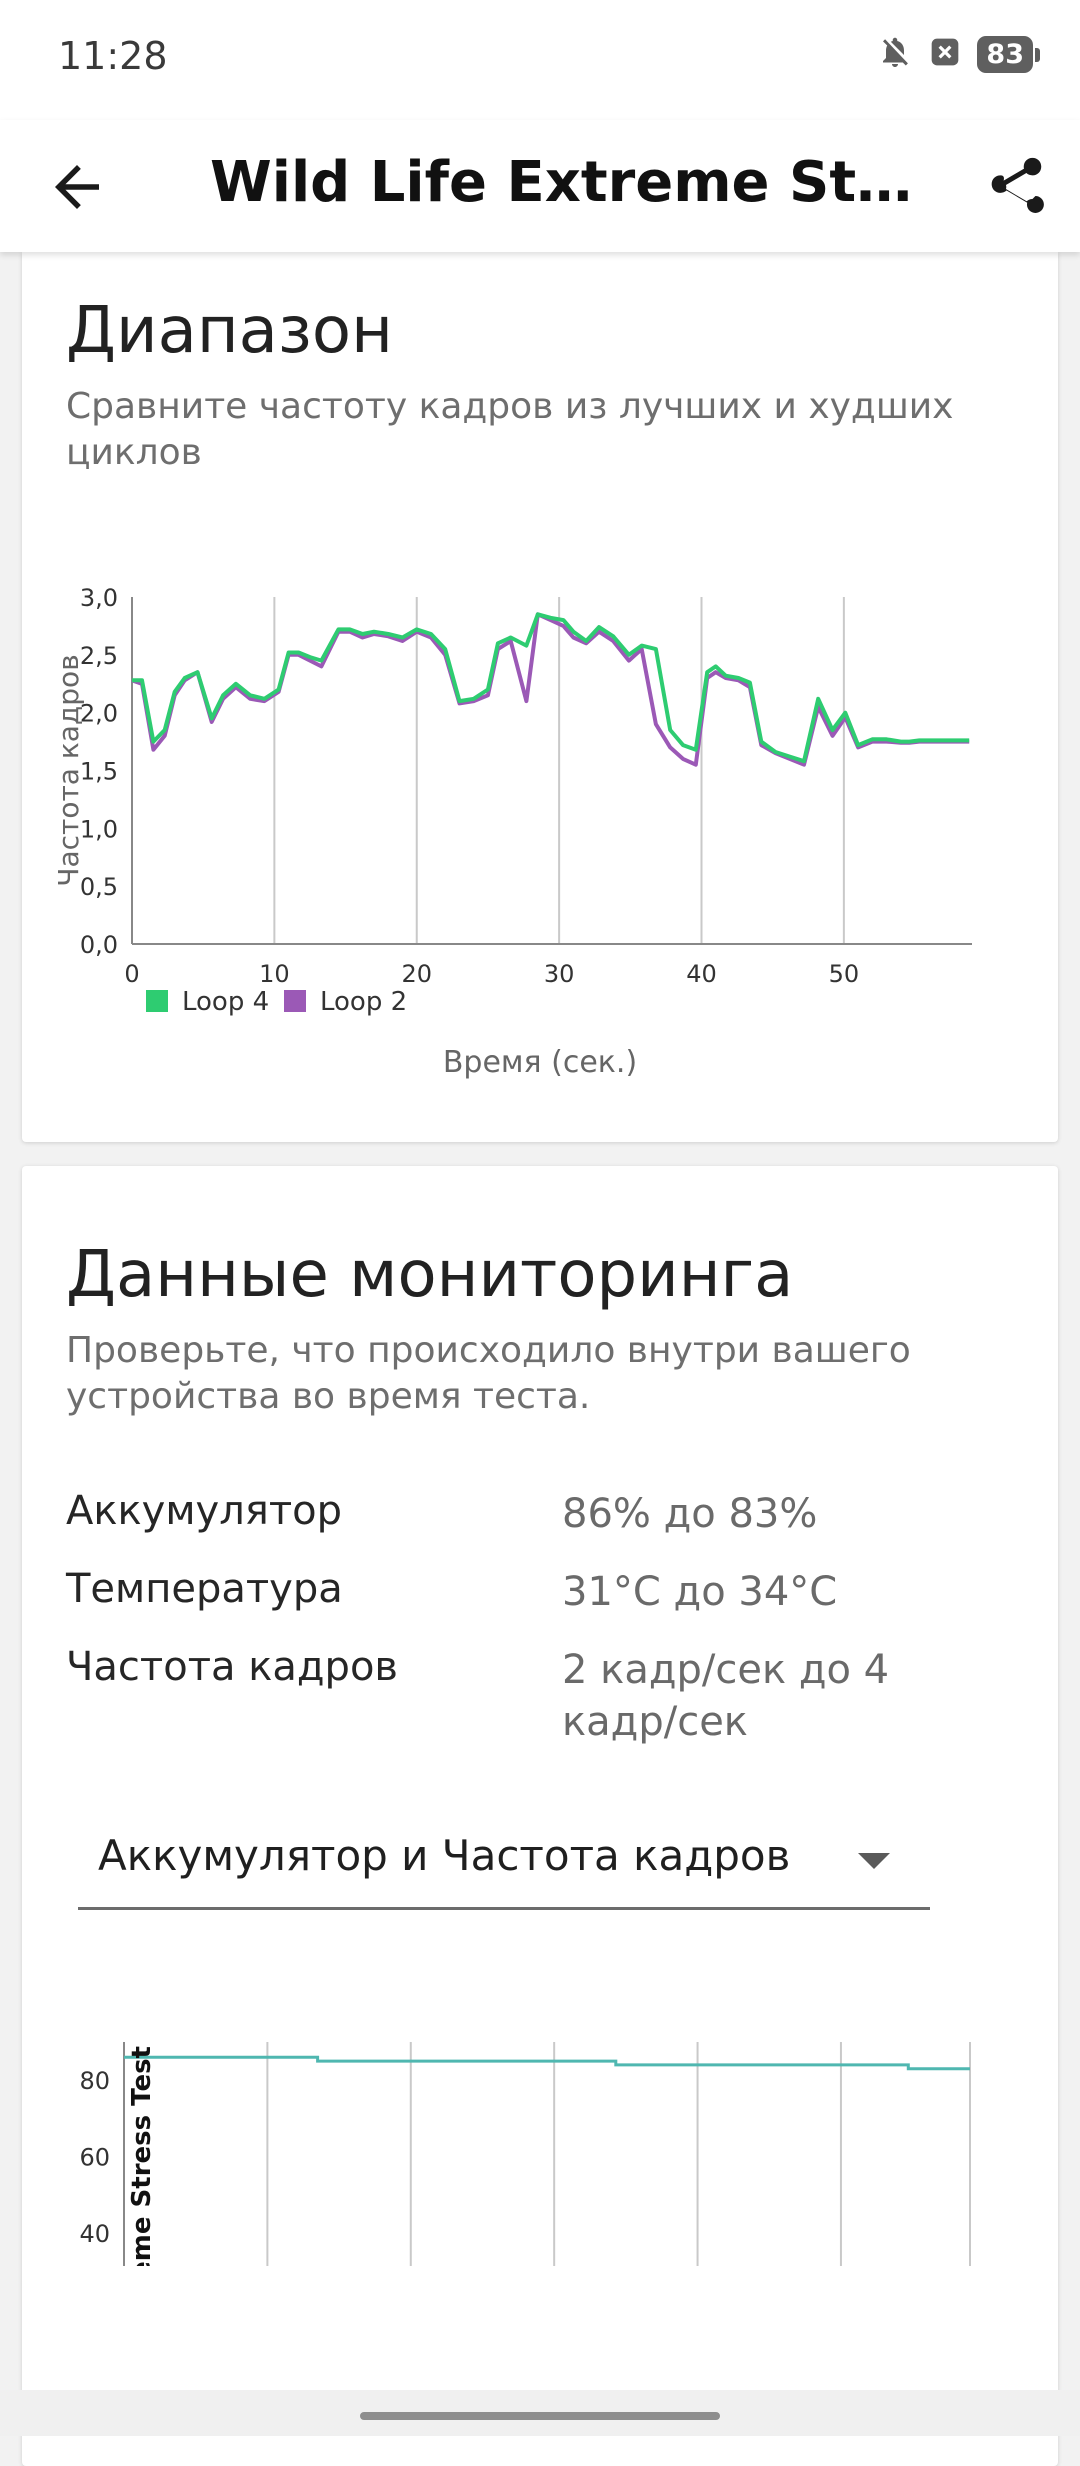 This screenshot has height=2466, width=1080. I want to click on y-tick-label: 60, so click(94, 2158).